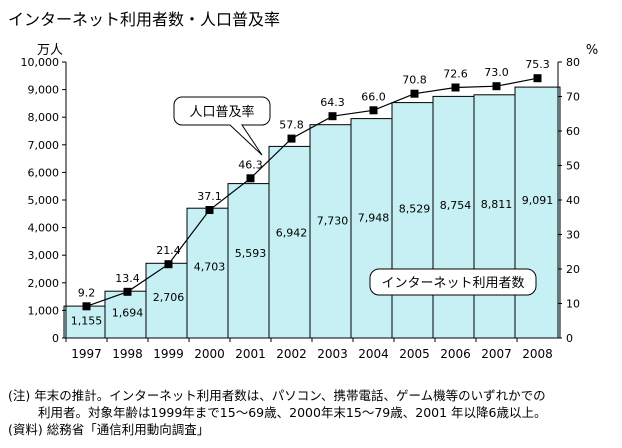  What do you see at coordinates (250, 354) in the screenshot?
I see `x-label-2001: 2001` at bounding box center [250, 354].